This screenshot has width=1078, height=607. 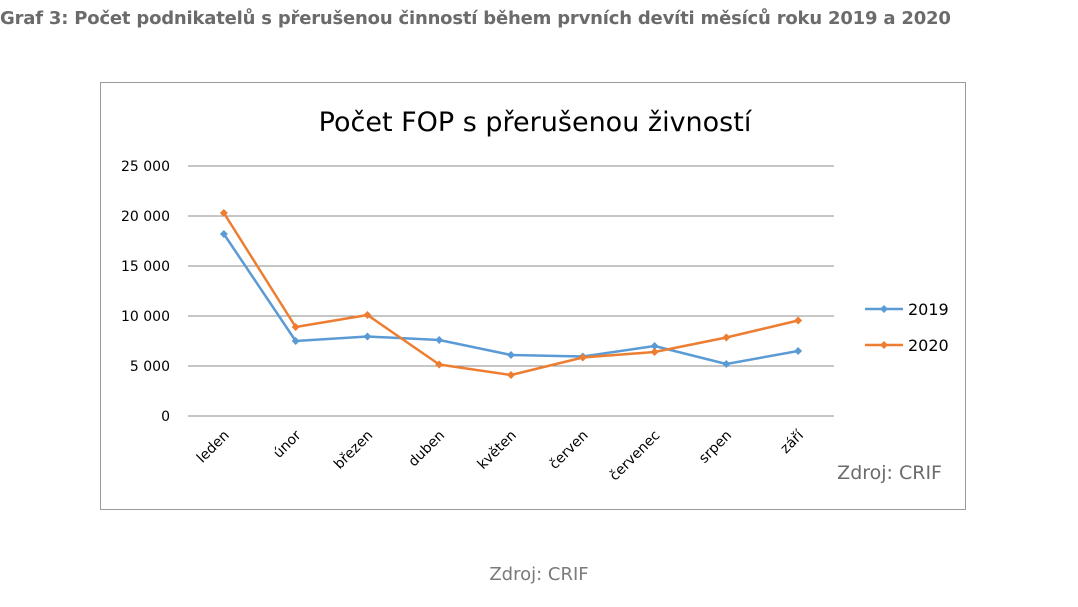 What do you see at coordinates (510, 299) in the screenshot?
I see `series-line-2019` at bounding box center [510, 299].